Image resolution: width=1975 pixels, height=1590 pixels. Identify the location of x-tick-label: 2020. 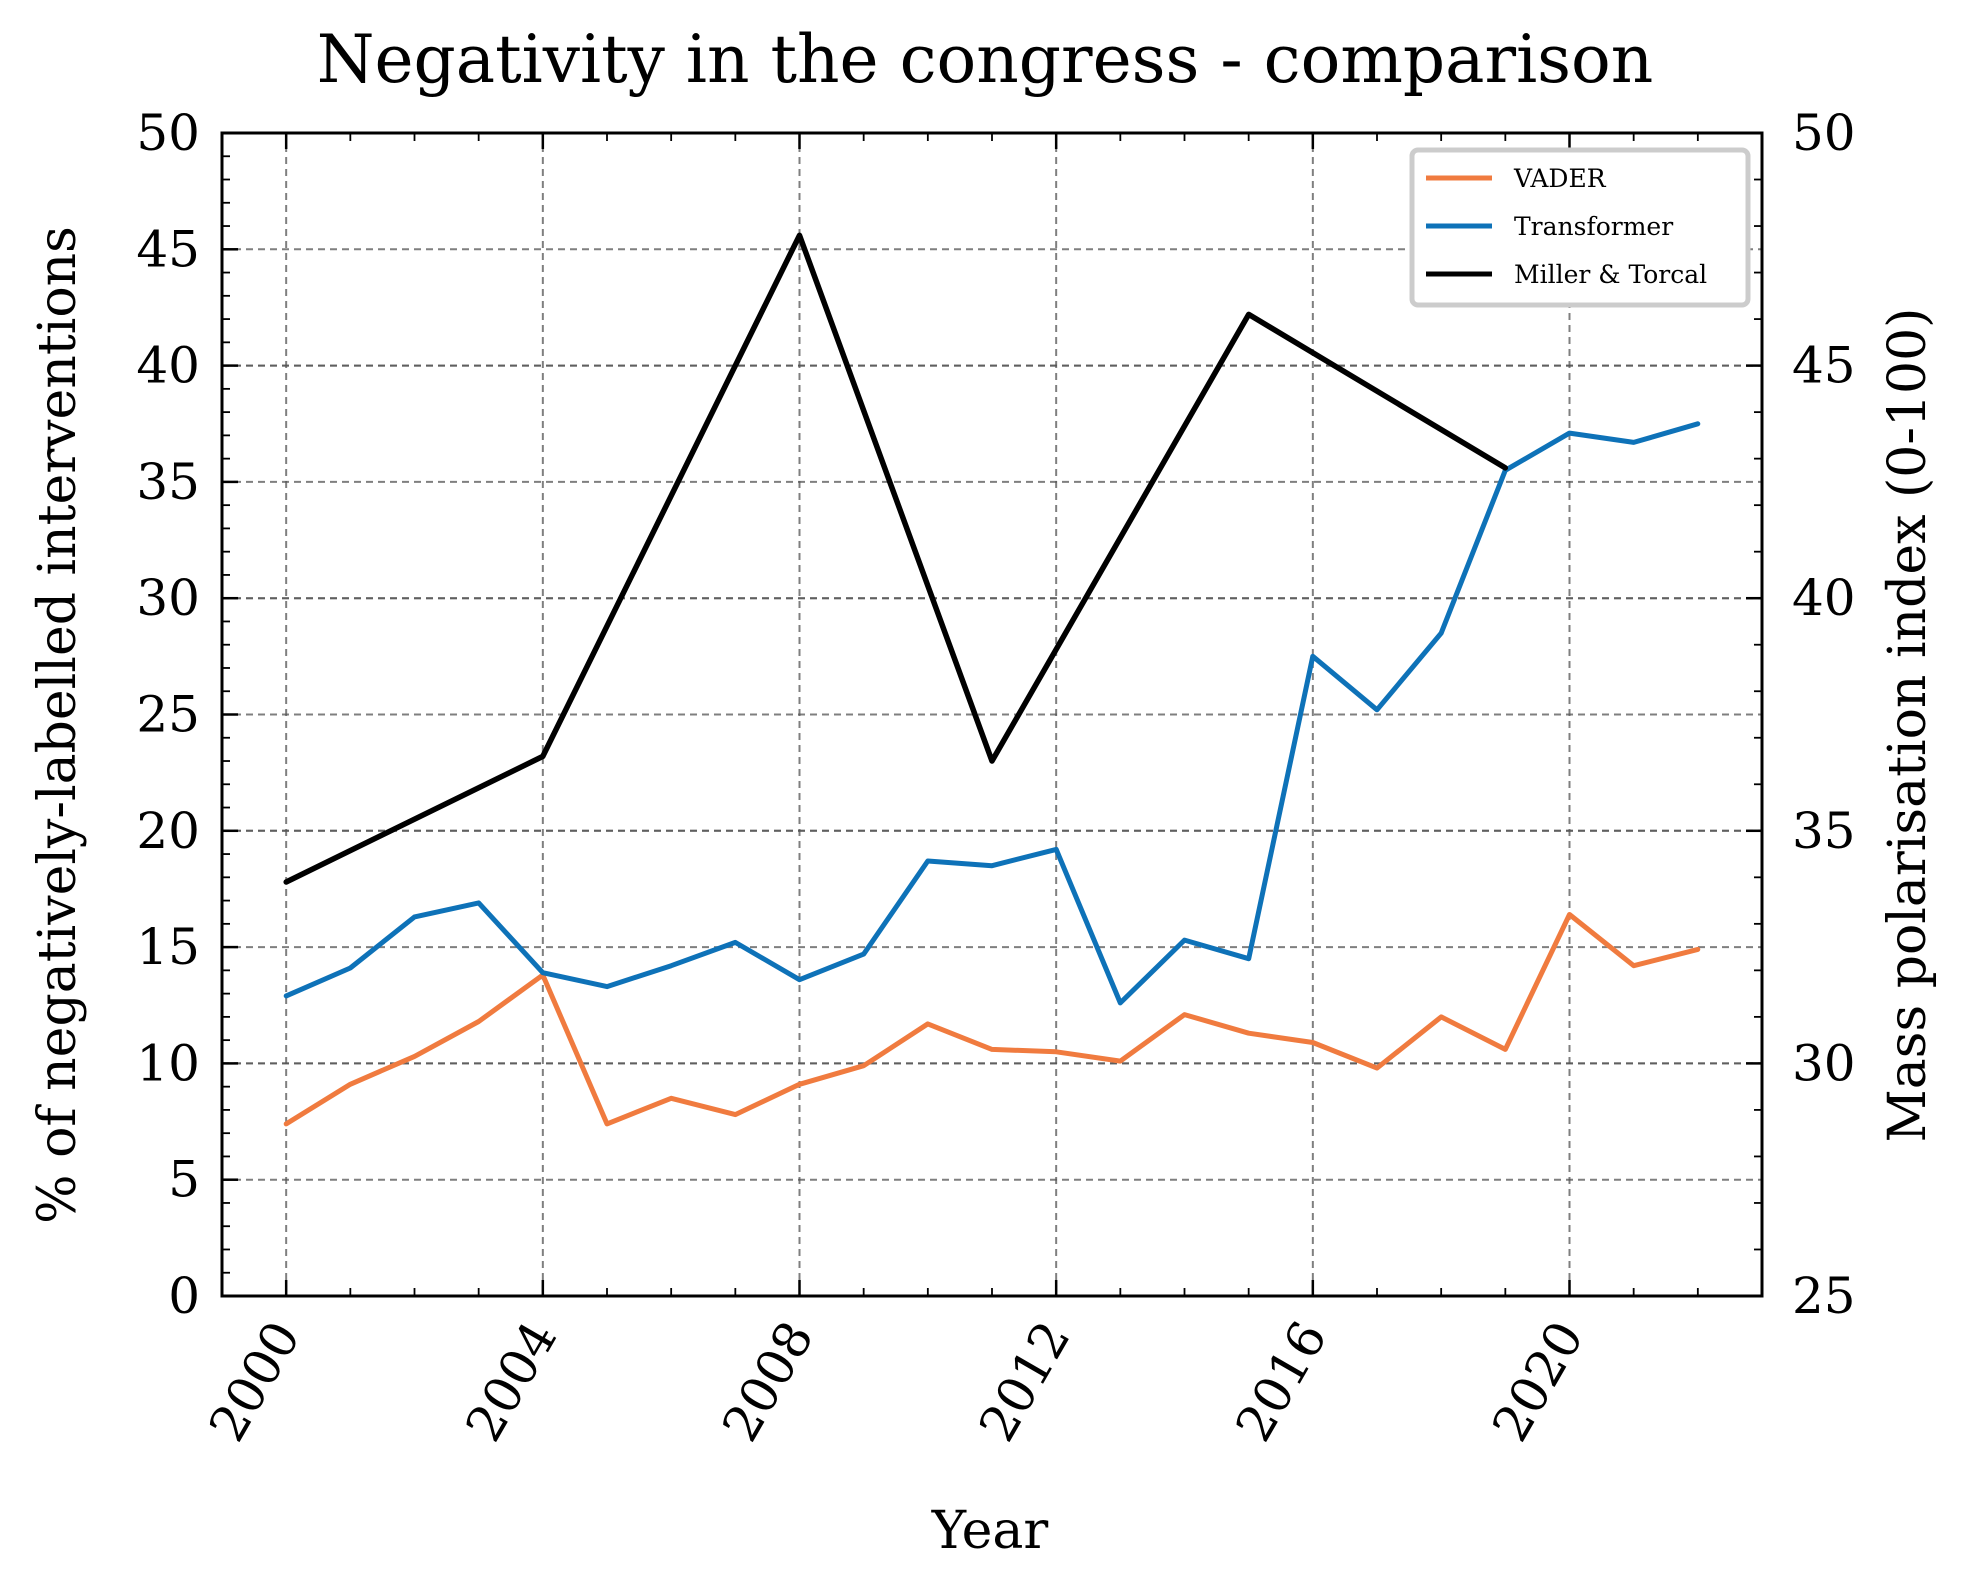
(1538, 1381).